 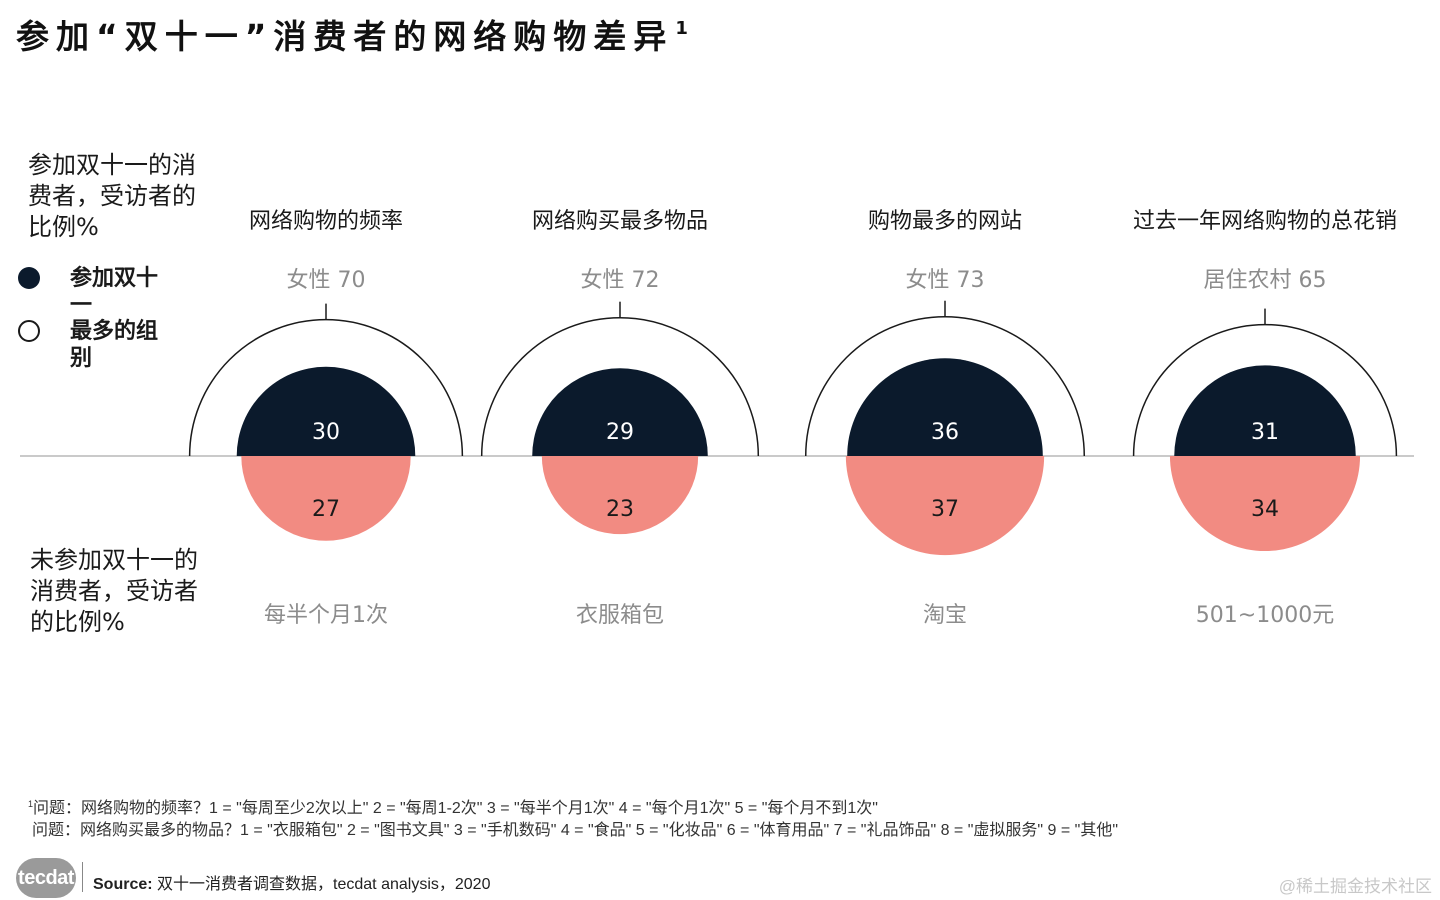 I want to click on outline-circle-icon, so click(x=29, y=331).